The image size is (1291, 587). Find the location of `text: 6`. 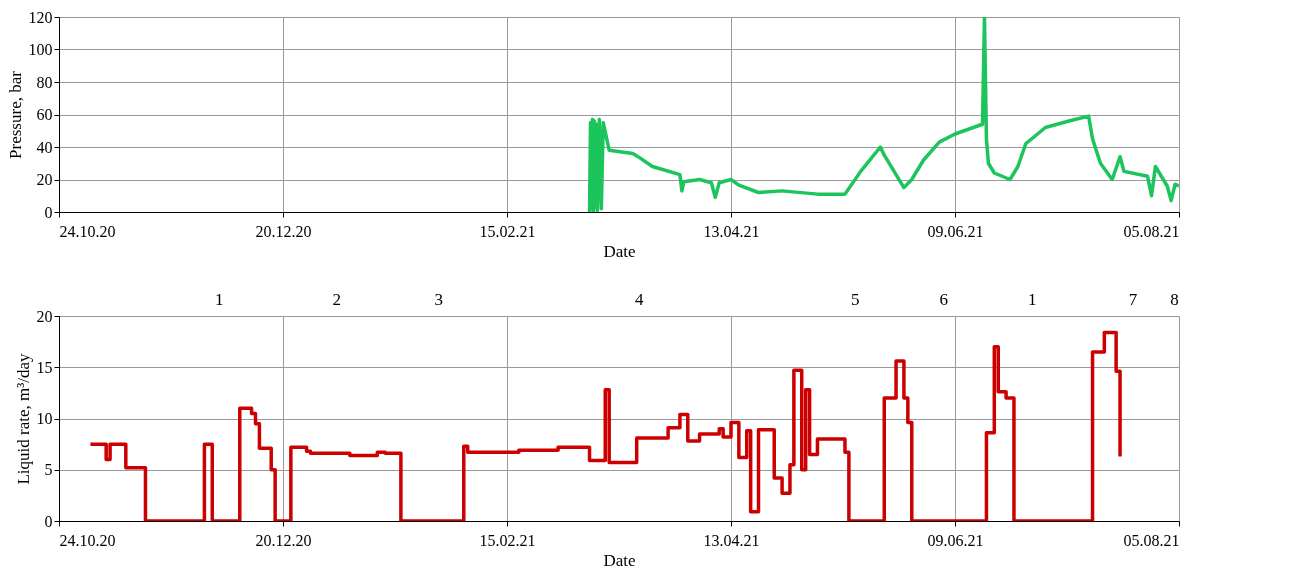

text: 6 is located at coordinates (944, 299).